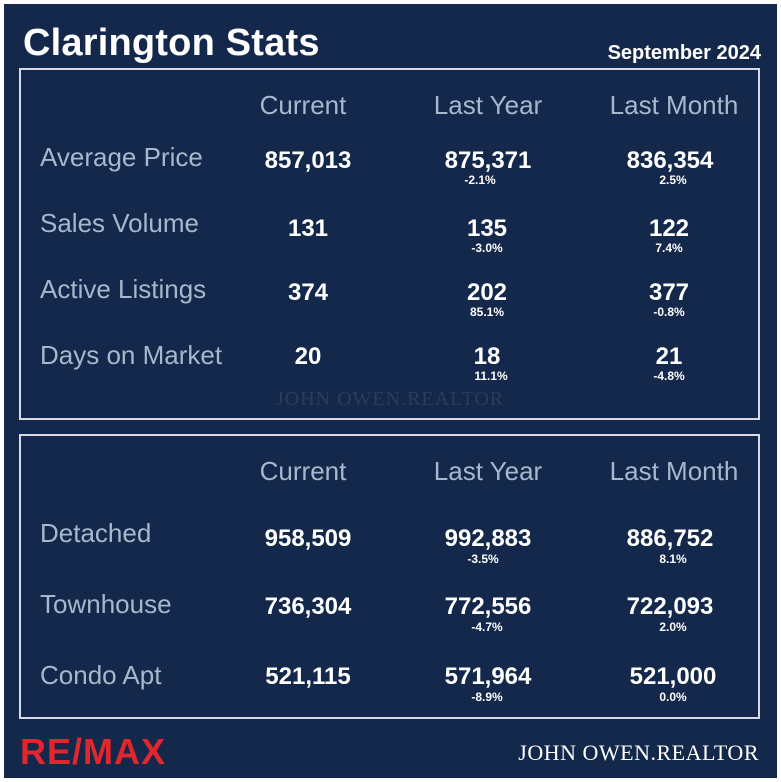 This screenshot has height=782, width=781. What do you see at coordinates (308, 538) in the screenshot?
I see `detached-current: 958,509` at bounding box center [308, 538].